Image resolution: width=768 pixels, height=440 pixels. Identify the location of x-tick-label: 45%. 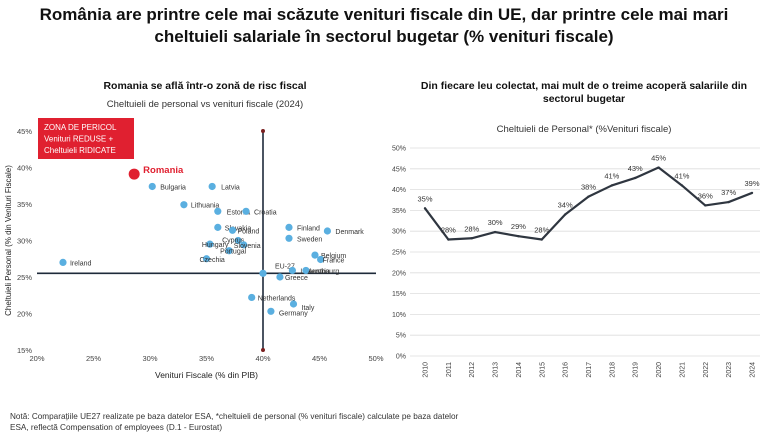
(319, 358).